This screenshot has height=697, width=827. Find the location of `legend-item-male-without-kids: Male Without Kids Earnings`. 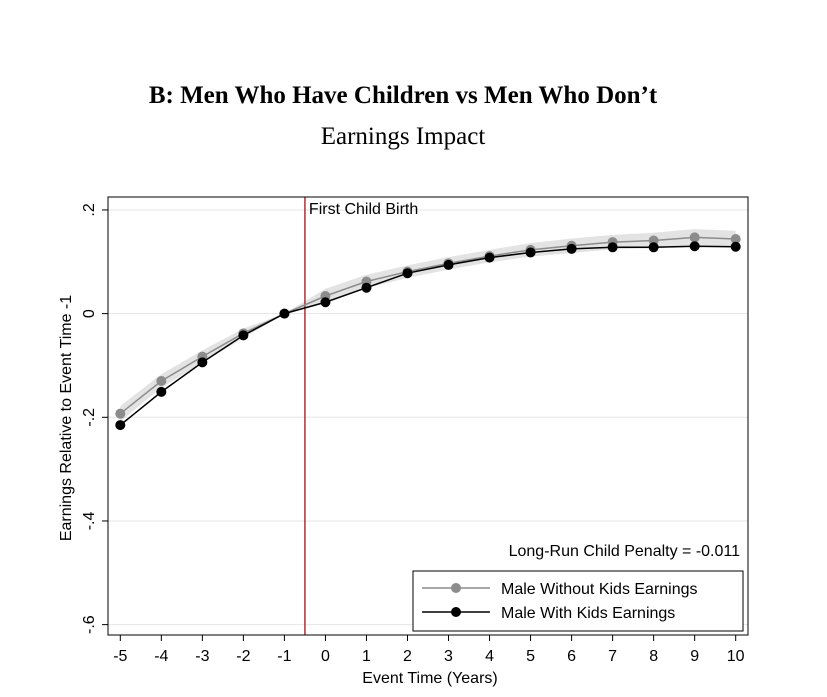

legend-item-male-without-kids: Male Without Kids Earnings is located at coordinates (560, 589).